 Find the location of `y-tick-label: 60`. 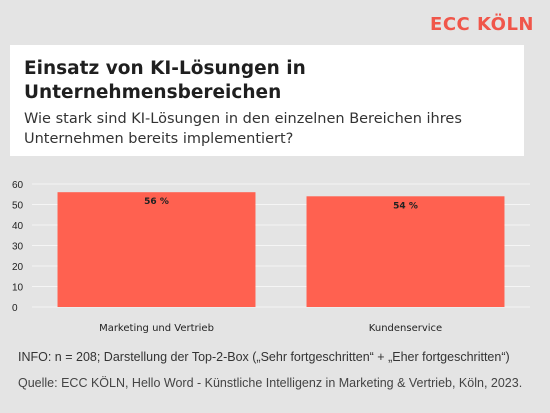

y-tick-label: 60 is located at coordinates (18, 185).